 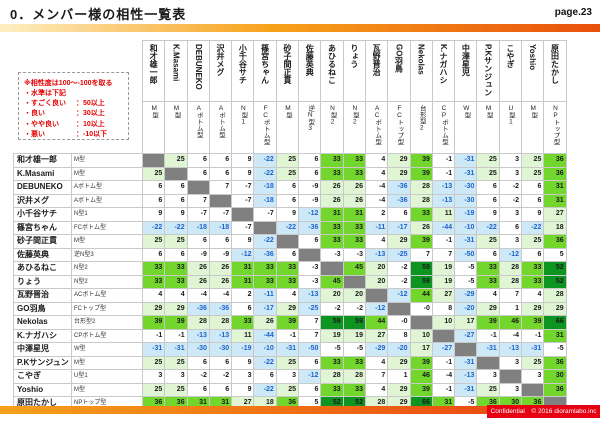 I want to click on column-header-type: FCトップ型, so click(x=399, y=128).